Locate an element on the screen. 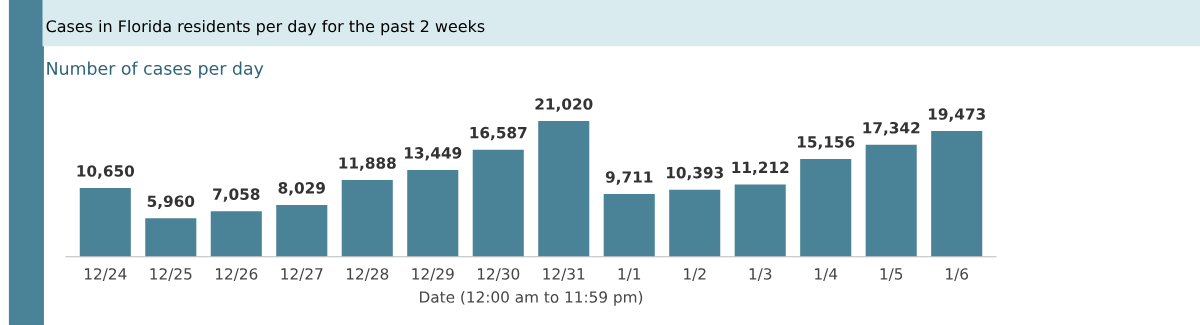  data-label: 16,587 is located at coordinates (498, 133).